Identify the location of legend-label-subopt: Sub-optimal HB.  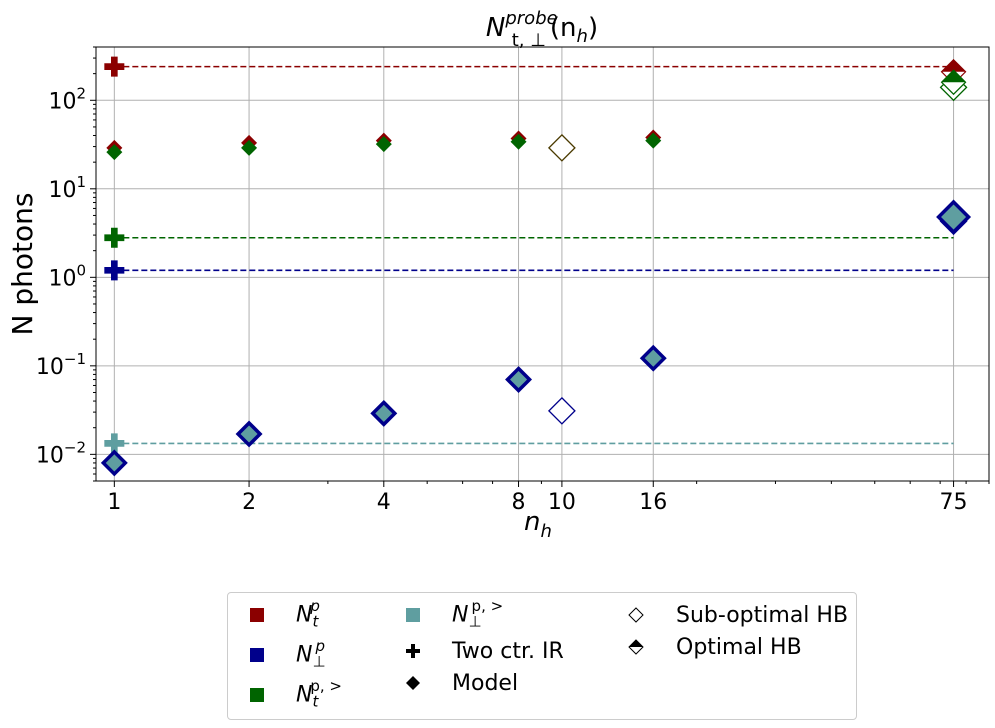
(762, 615).